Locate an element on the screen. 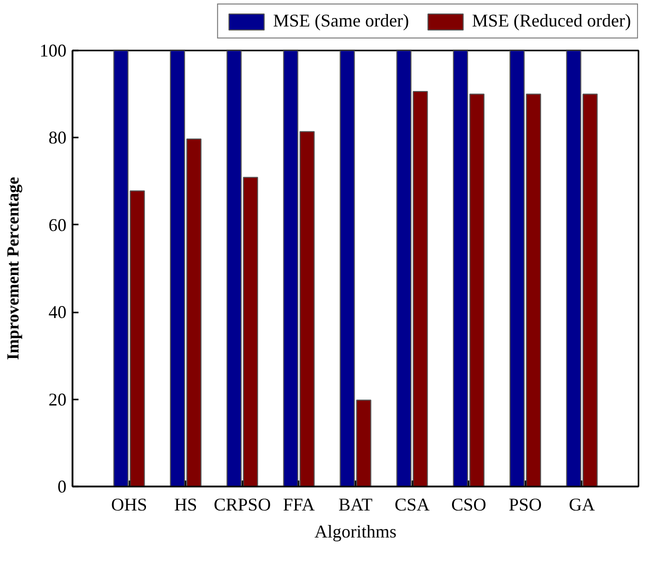  x-tick-label: FFA is located at coordinates (299, 504).